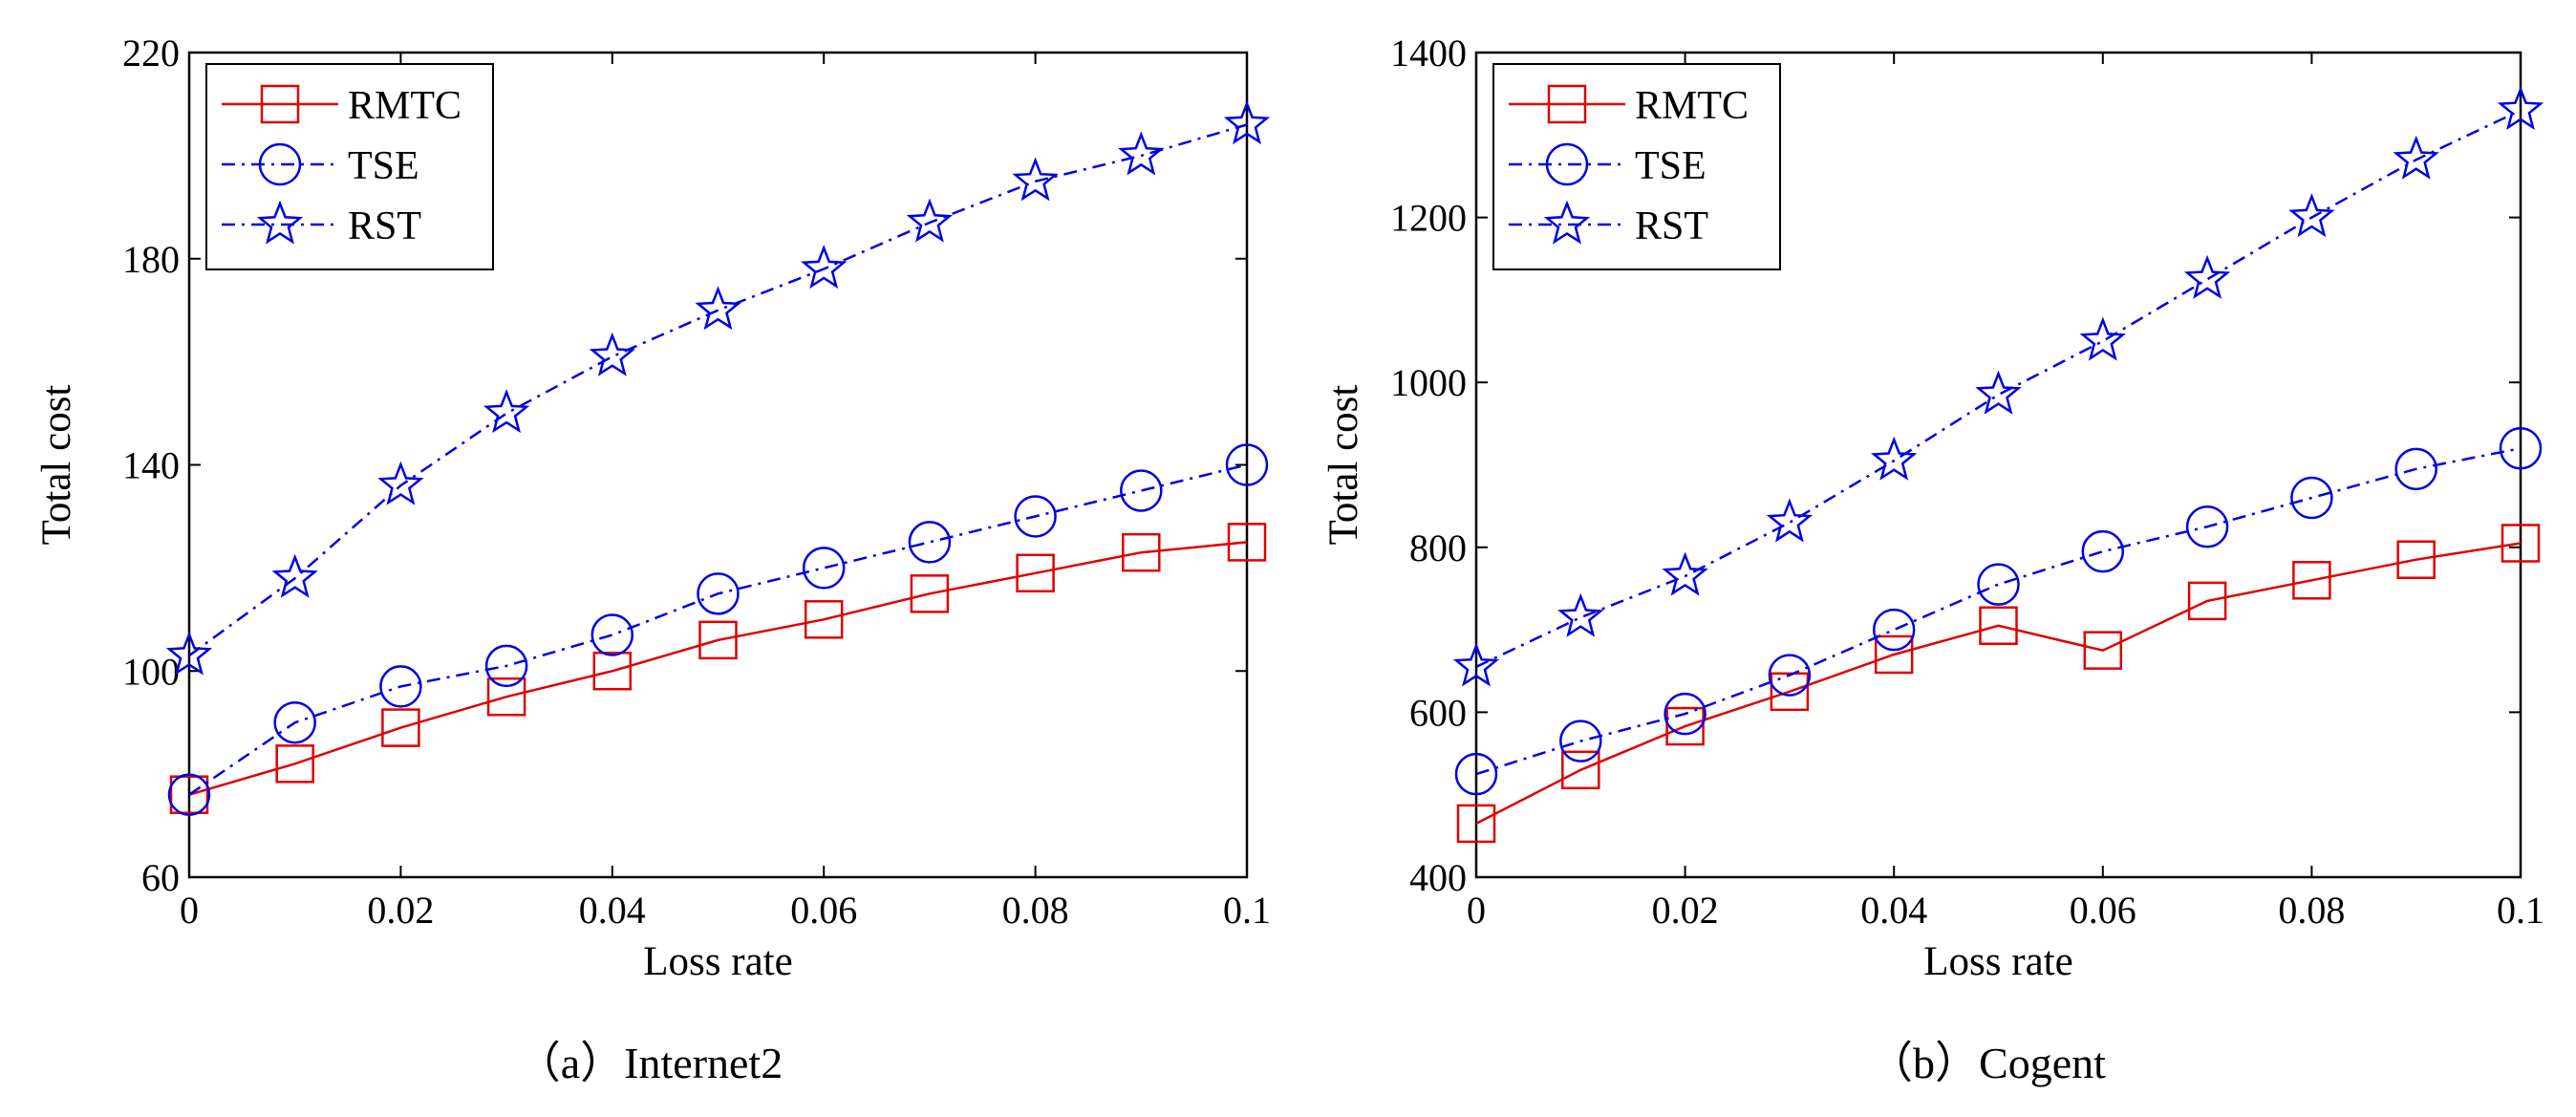  Describe the element at coordinates (1438, 547) in the screenshot. I see `chart-1-ytick-label: 800` at that location.